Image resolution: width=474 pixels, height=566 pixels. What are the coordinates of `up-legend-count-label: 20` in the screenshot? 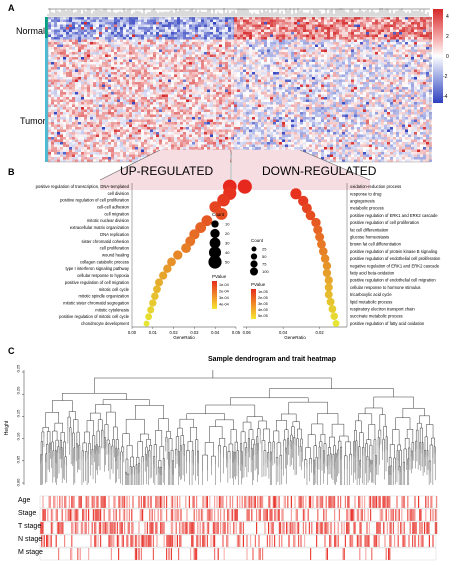 It's located at (227, 233).